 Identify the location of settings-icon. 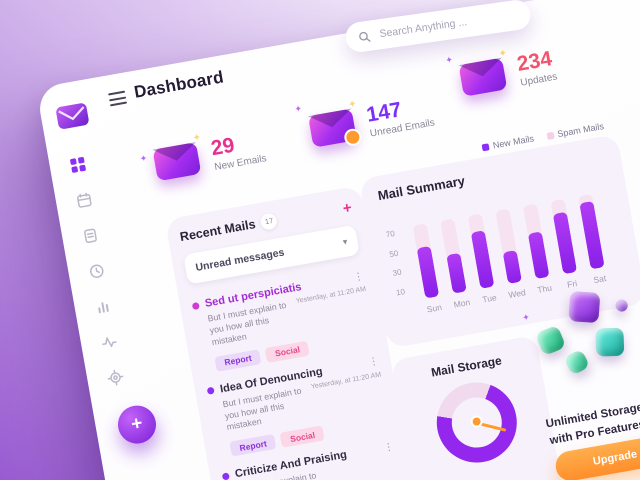
(116, 378).